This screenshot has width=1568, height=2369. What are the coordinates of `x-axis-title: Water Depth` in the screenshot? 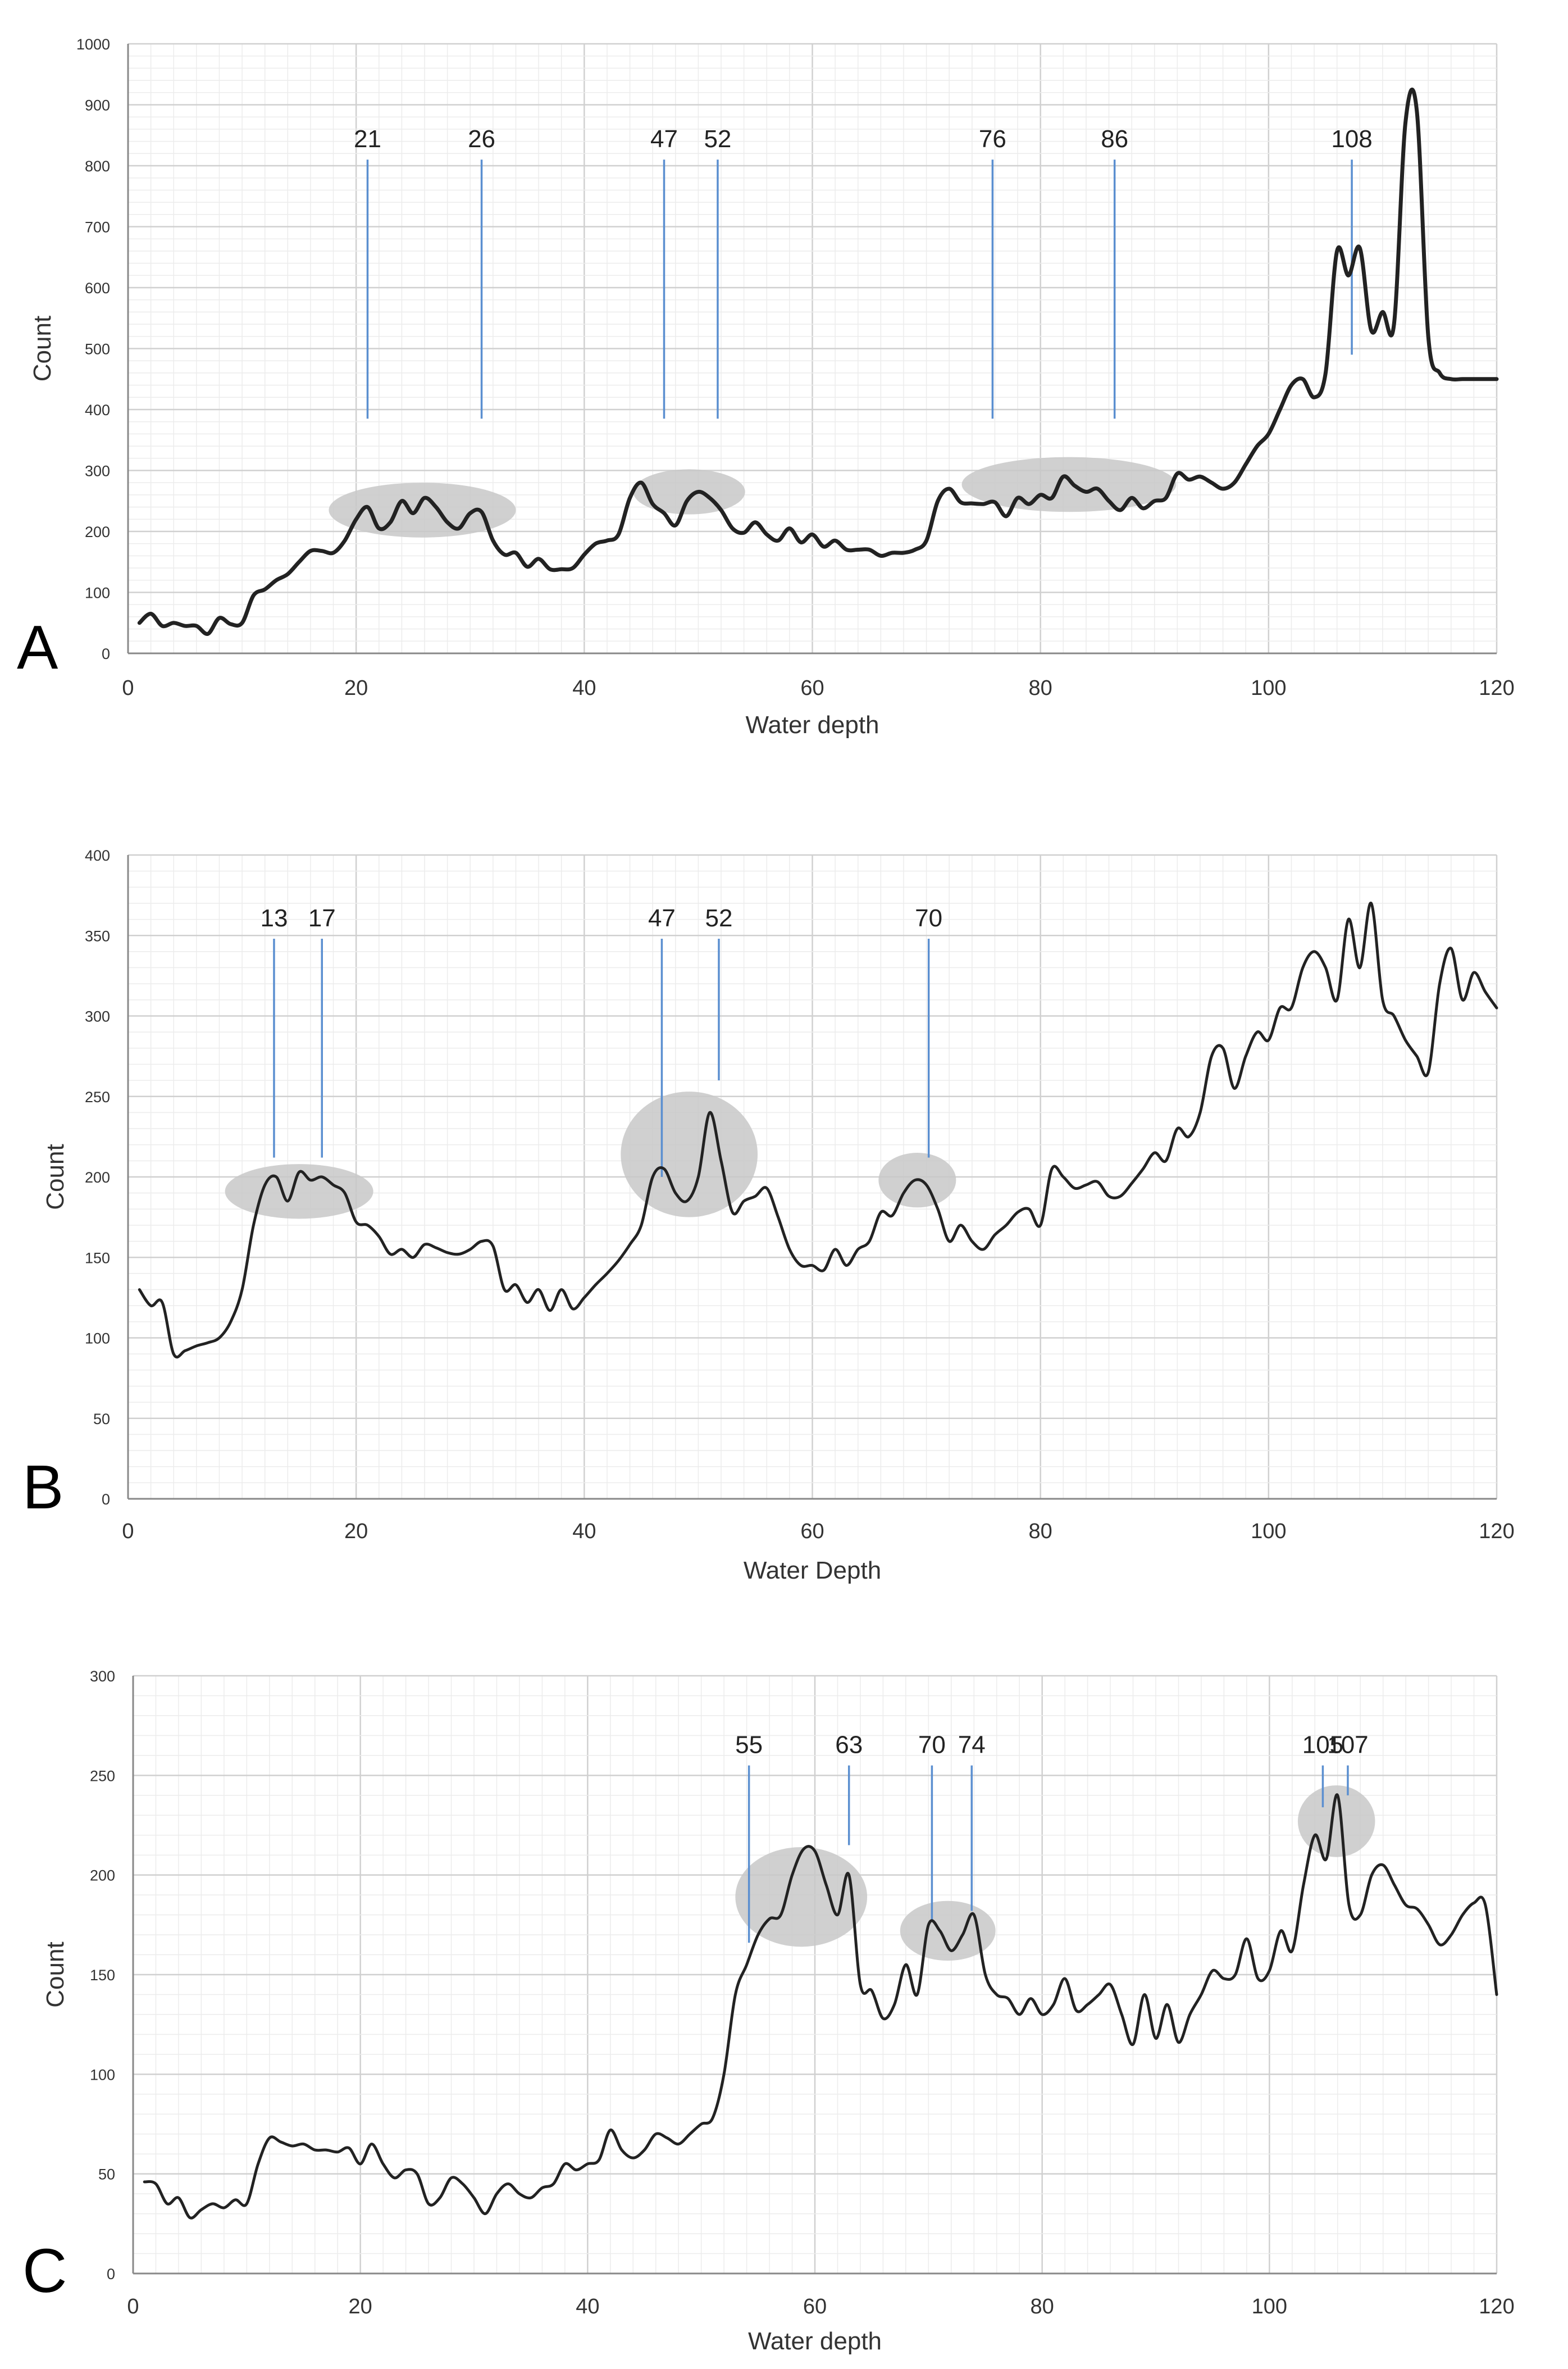 It's located at (812, 1570).